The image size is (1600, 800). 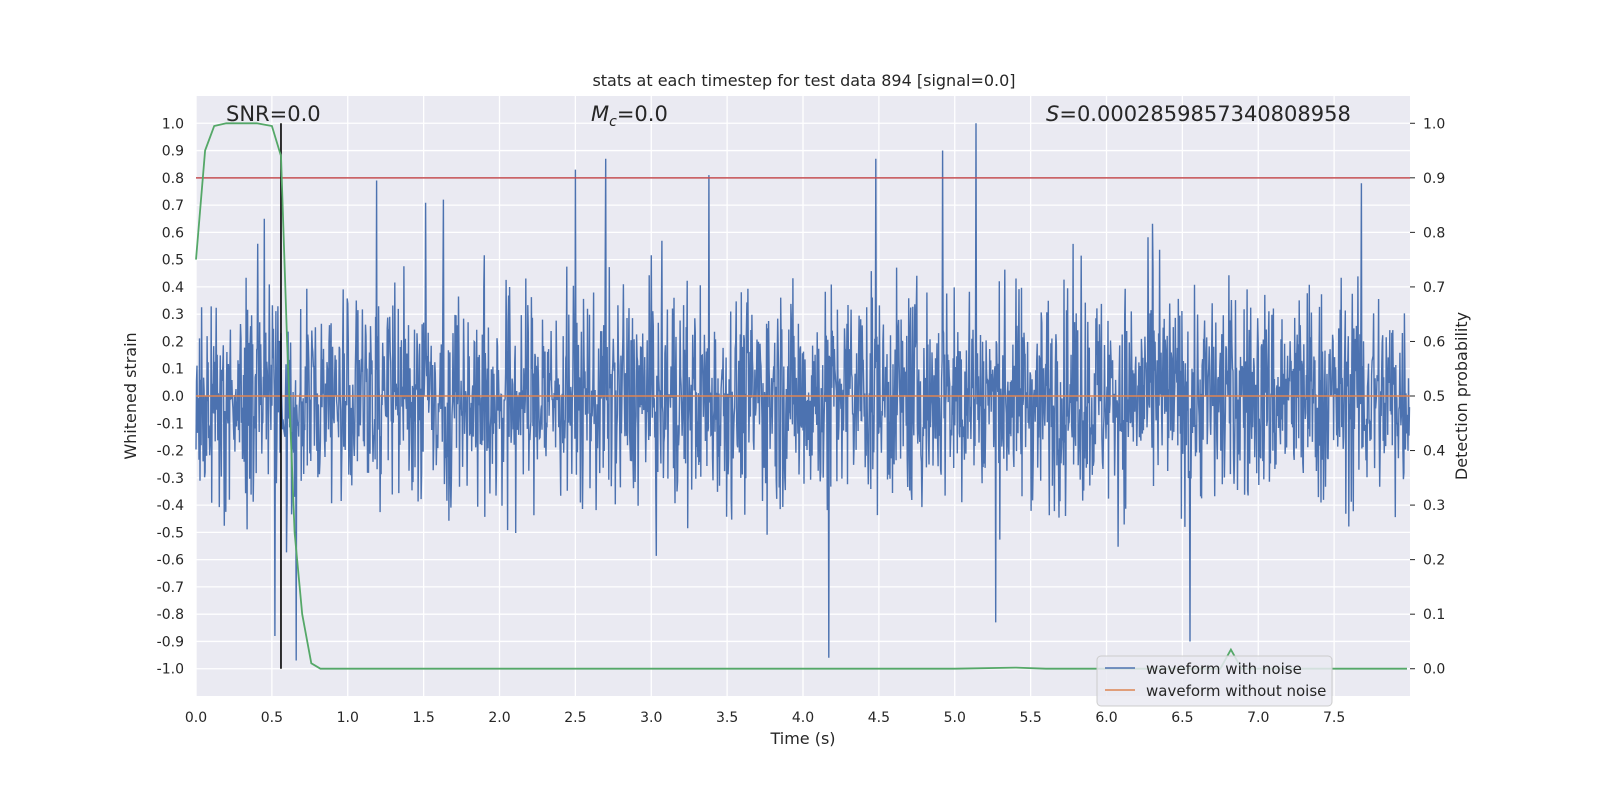 What do you see at coordinates (1182, 718) in the screenshot?
I see `x-tick-label: 6.5` at bounding box center [1182, 718].